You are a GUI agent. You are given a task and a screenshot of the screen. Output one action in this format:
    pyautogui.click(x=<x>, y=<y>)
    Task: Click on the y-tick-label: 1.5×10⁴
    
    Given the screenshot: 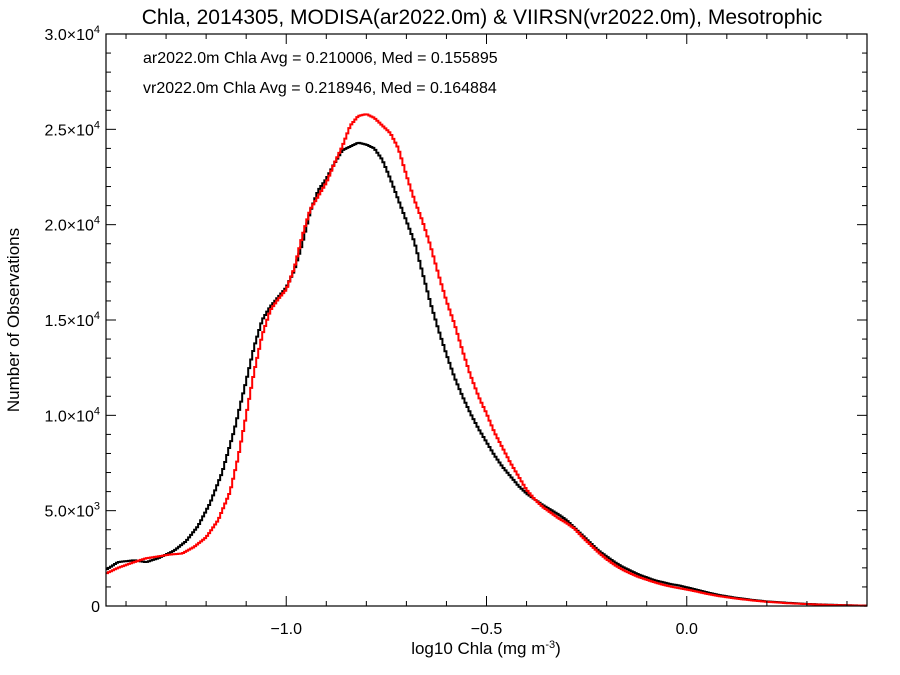 What is the action you would take?
    pyautogui.click(x=72, y=320)
    